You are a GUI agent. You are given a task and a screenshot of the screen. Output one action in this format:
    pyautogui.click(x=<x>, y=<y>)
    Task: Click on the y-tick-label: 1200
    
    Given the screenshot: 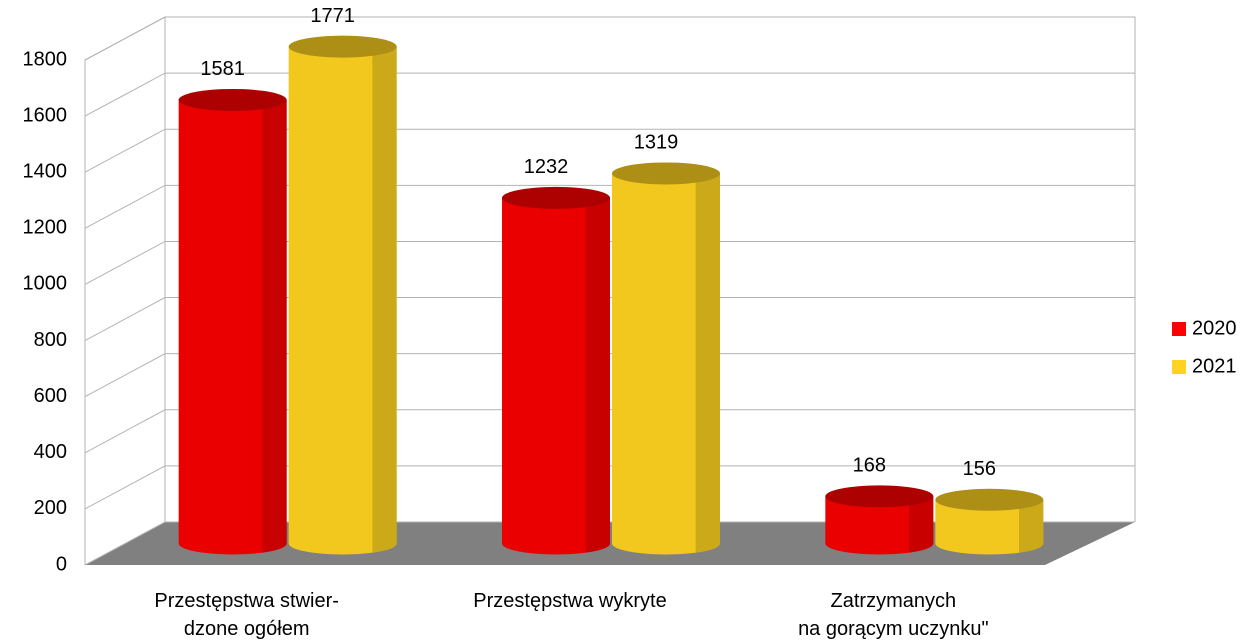 What is the action you would take?
    pyautogui.click(x=45, y=228)
    